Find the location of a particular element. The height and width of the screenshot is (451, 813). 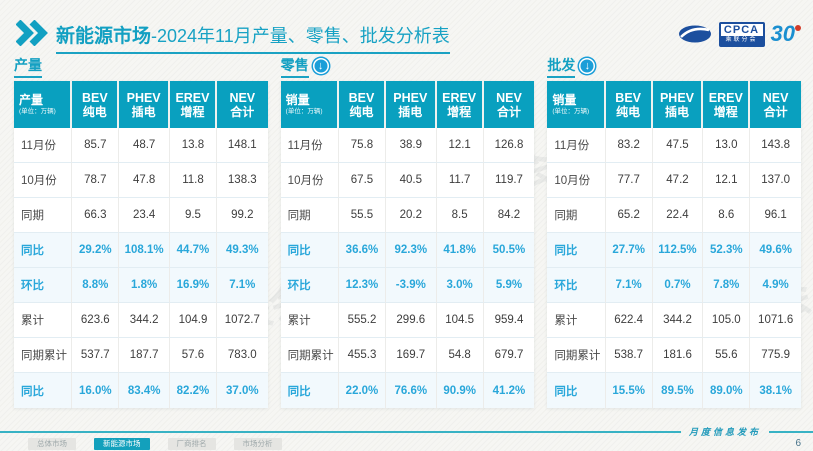

header-row: 产量 (单位：万辆) BEV 纯电 PHEV 插电 EREV 增程 NEV 合计 is located at coordinates (141, 104).